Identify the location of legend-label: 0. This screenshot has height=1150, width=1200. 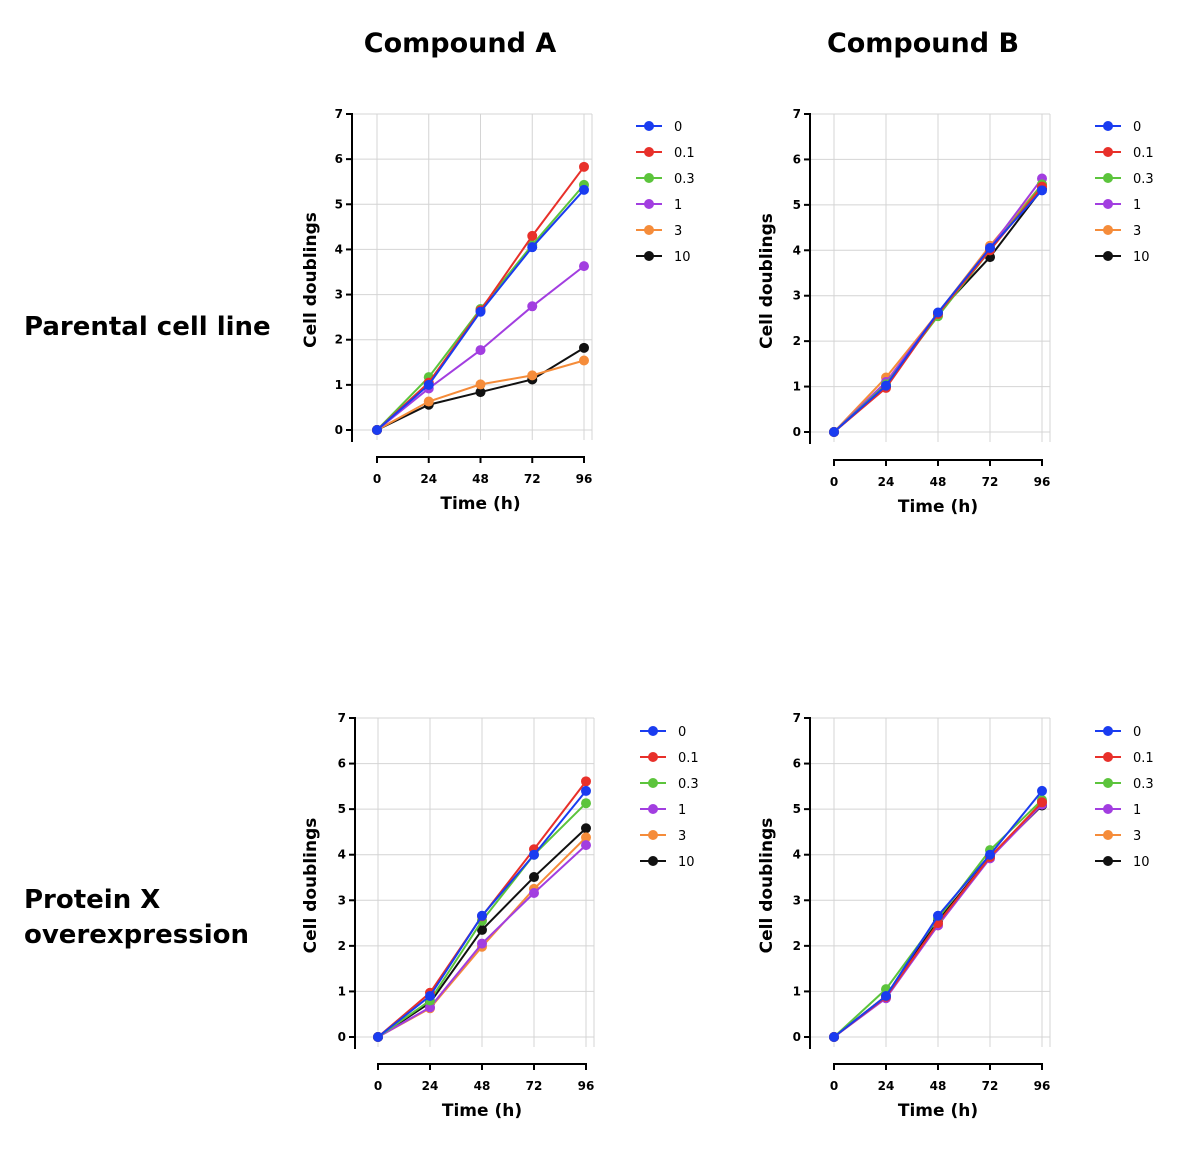
(678, 127).